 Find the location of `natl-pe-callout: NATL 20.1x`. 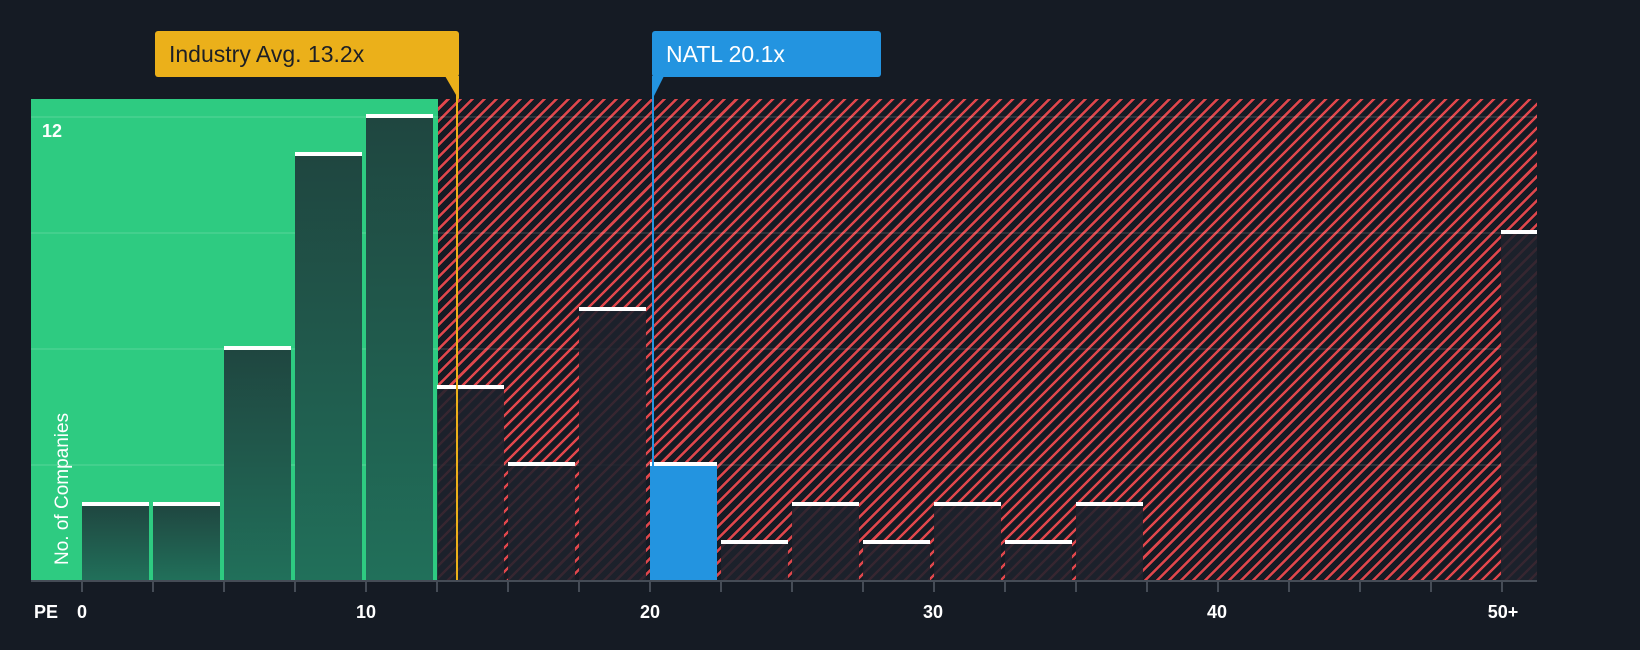

natl-pe-callout: NATL 20.1x is located at coordinates (766, 54).